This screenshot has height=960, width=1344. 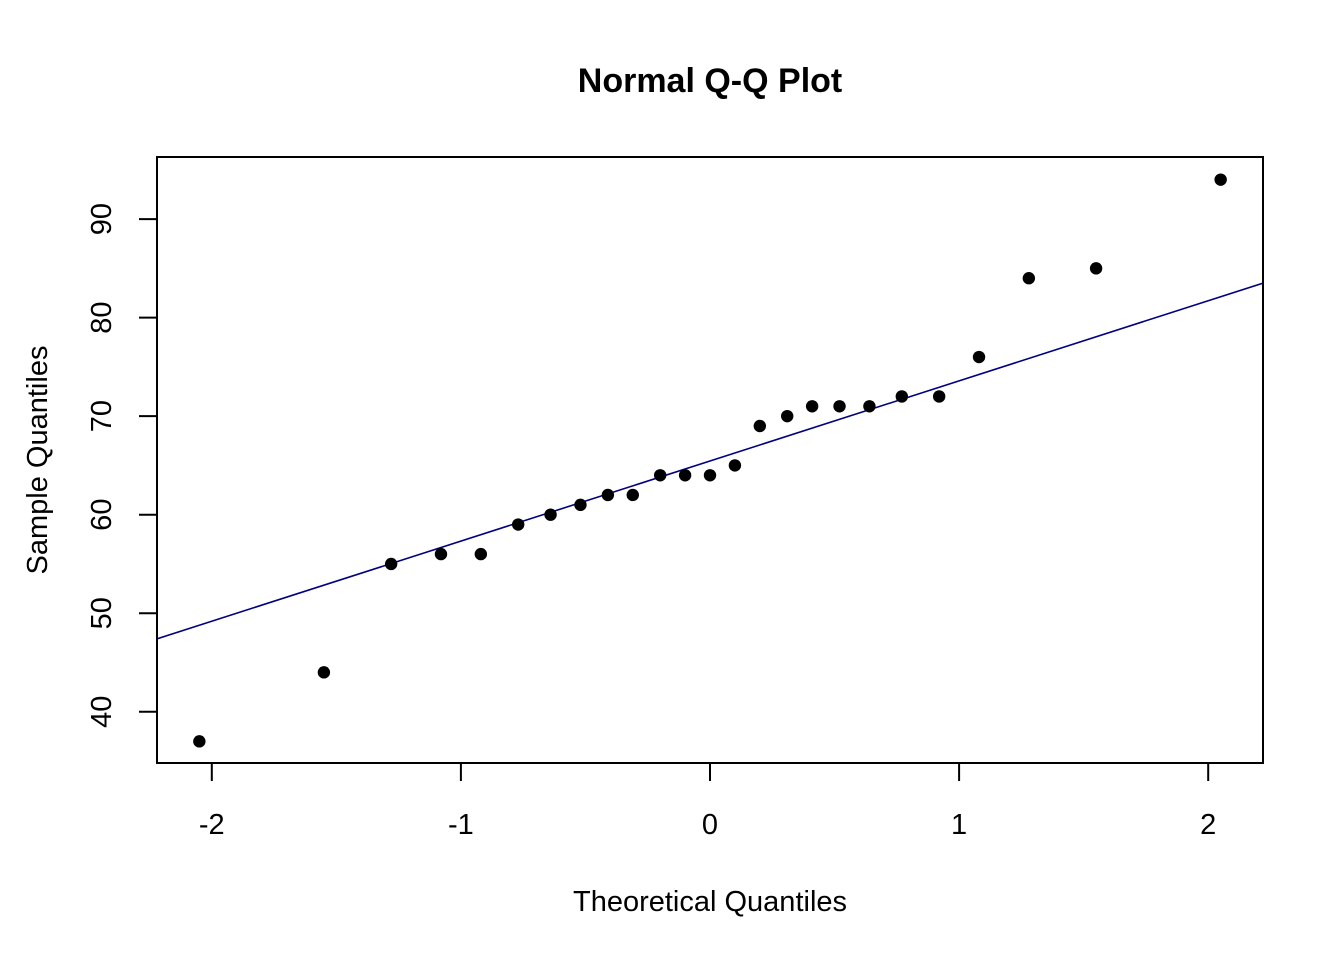 What do you see at coordinates (102, 416) in the screenshot?
I see `y-tick-label: 70` at bounding box center [102, 416].